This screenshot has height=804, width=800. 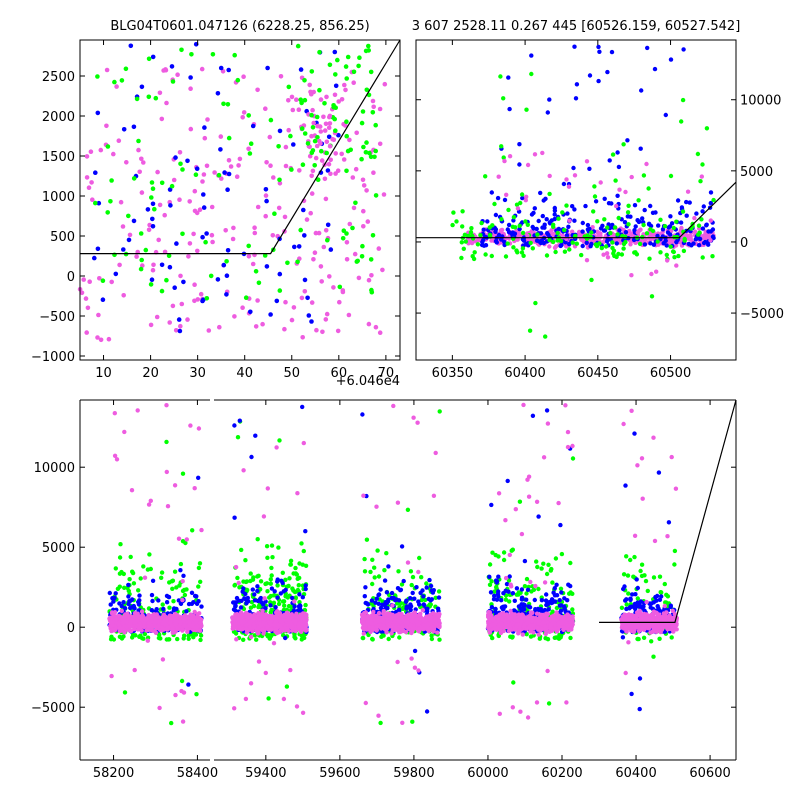 I want to click on x-tick-label: 20, so click(x=150, y=373).